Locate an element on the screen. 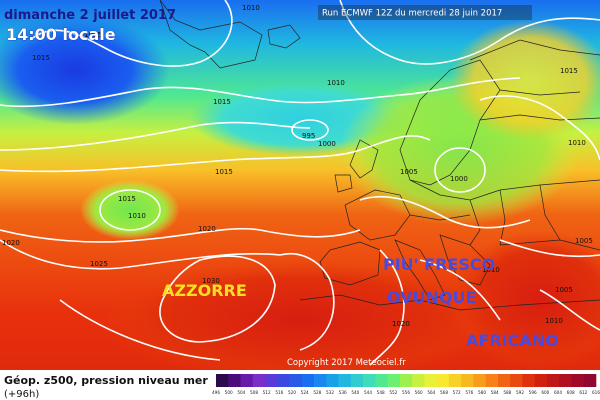 The image size is (600, 400). isobar-label: 1030 is located at coordinates (211, 281).